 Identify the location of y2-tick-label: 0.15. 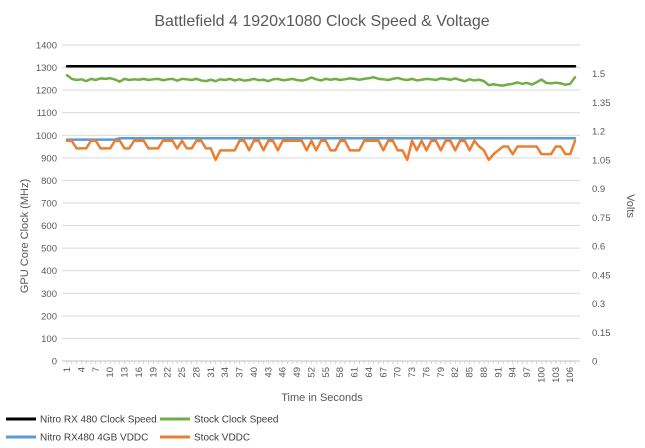
(601, 333).